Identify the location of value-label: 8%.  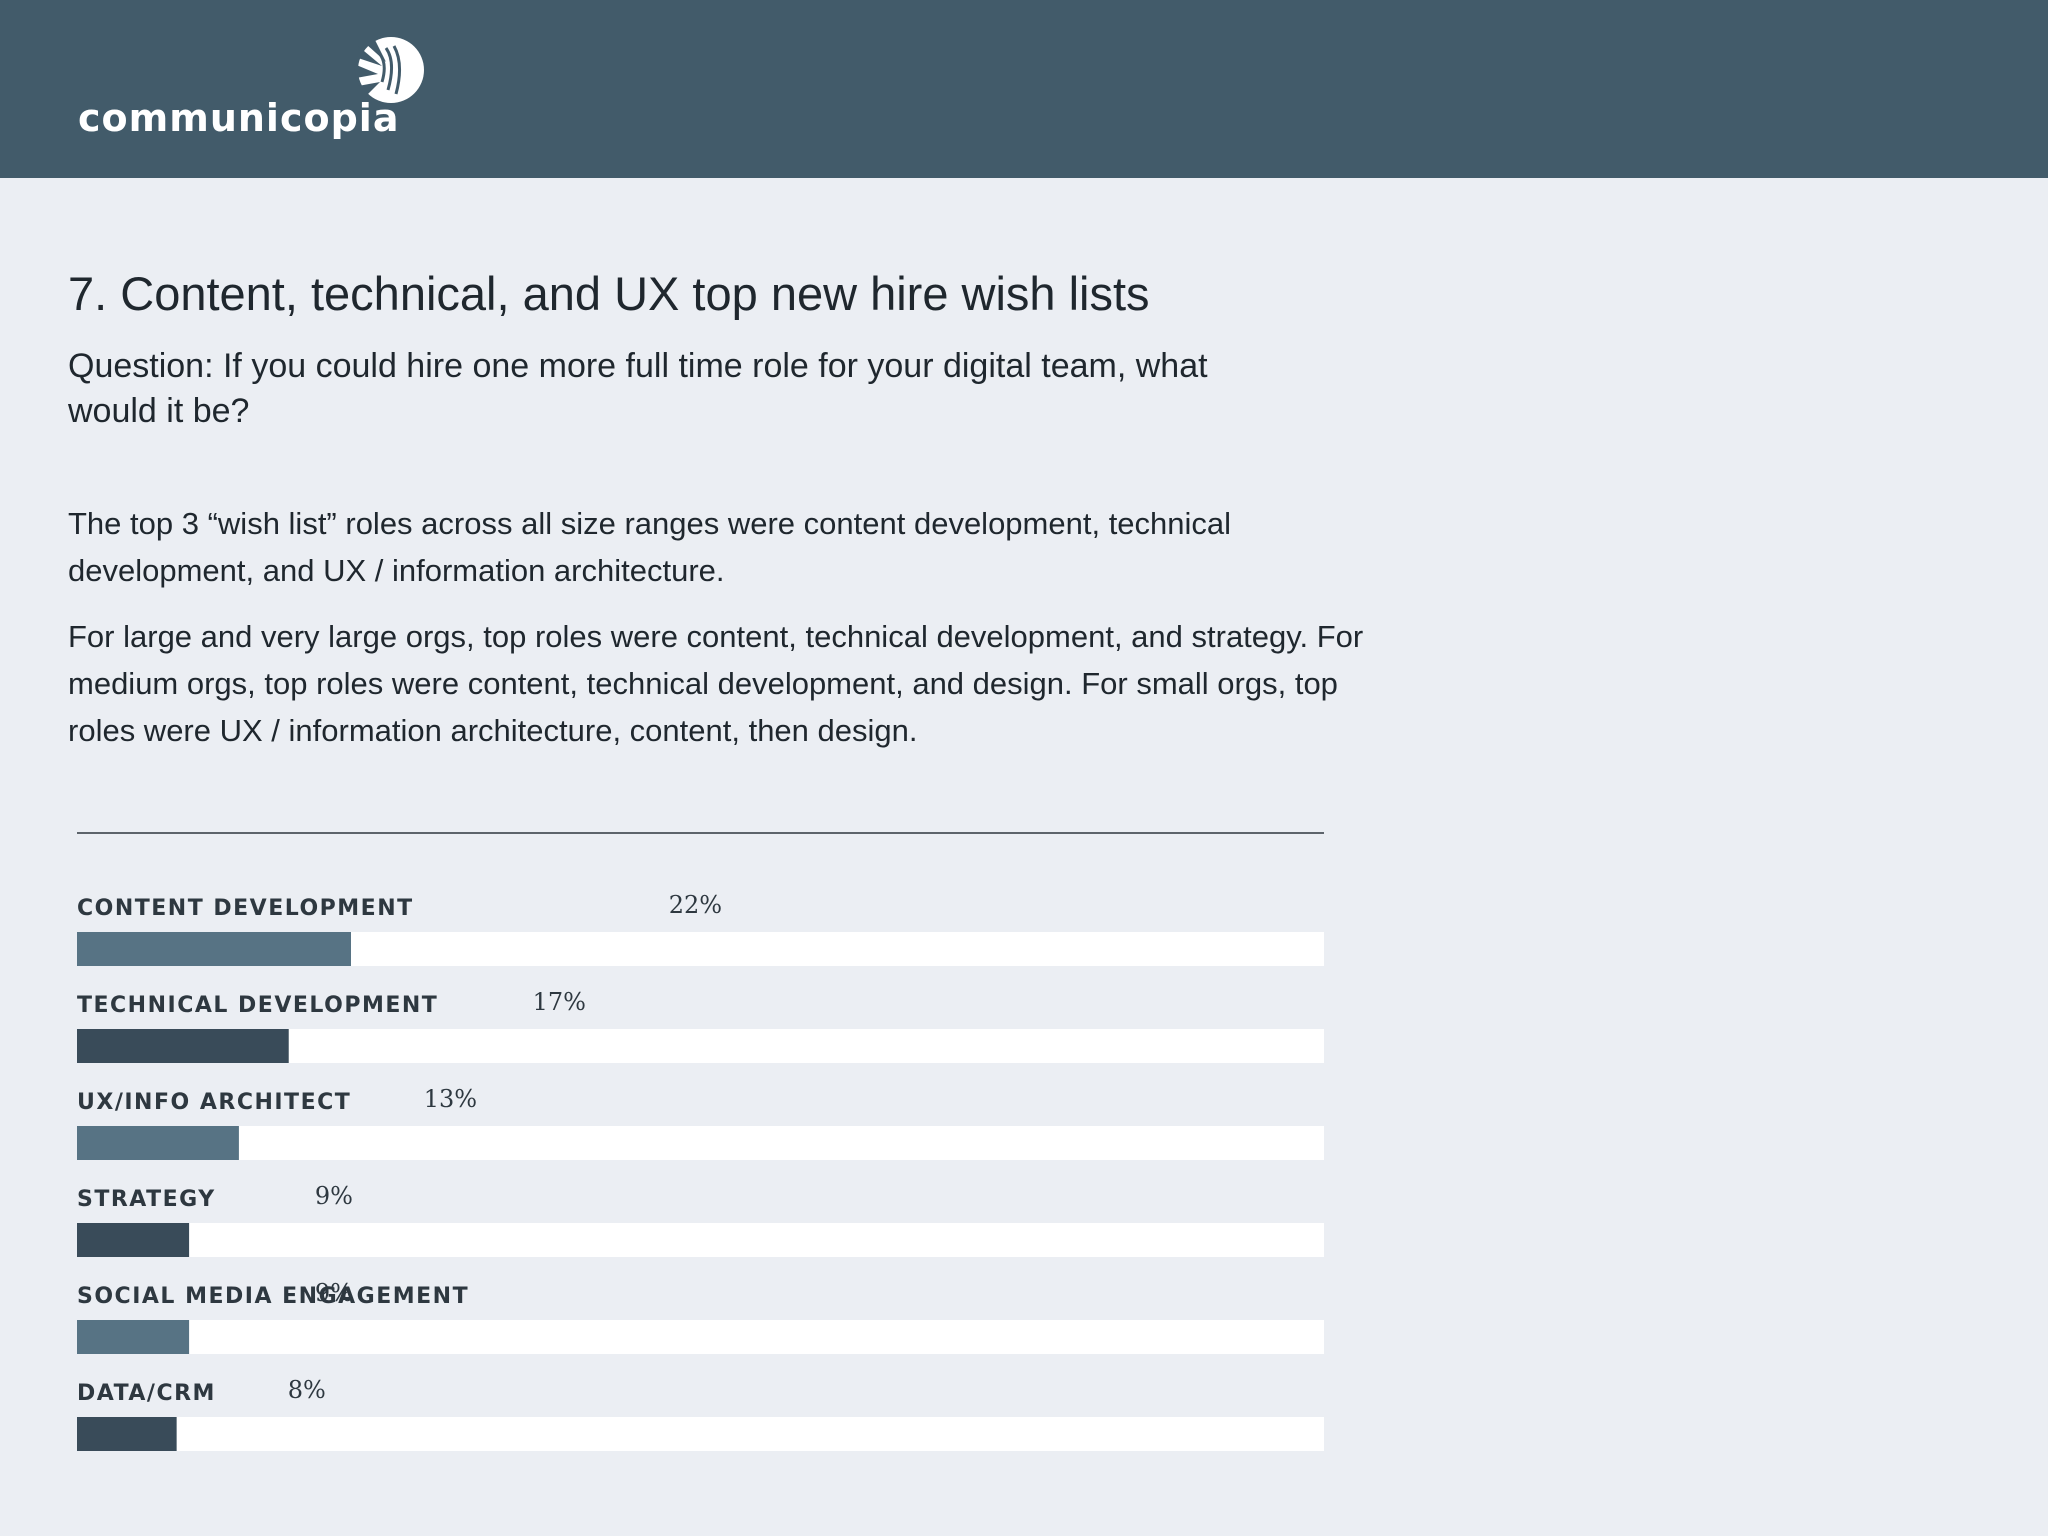
(307, 1390).